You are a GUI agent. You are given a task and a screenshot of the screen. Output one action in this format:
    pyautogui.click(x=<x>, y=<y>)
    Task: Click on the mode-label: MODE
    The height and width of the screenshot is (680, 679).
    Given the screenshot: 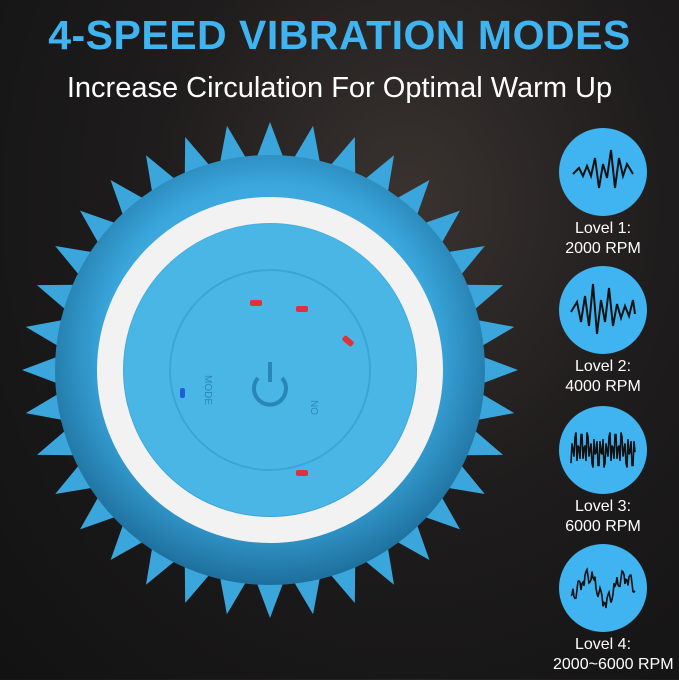 What is the action you would take?
    pyautogui.click(x=207, y=390)
    